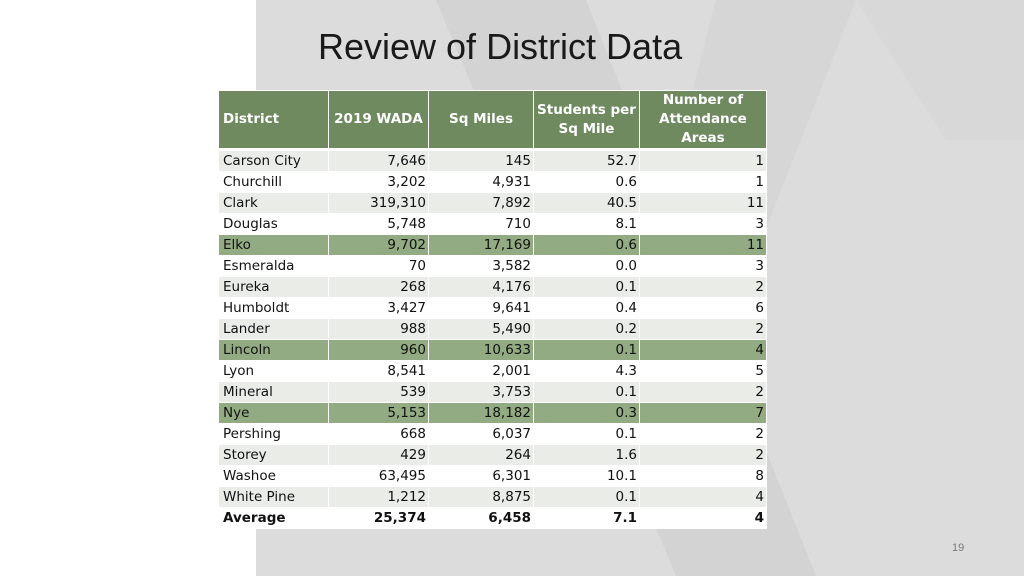 Image resolution: width=1024 pixels, height=576 pixels. What do you see at coordinates (492, 224) in the screenshot?
I see `table-row: Douglas 5,748 710 8.1 3` at bounding box center [492, 224].